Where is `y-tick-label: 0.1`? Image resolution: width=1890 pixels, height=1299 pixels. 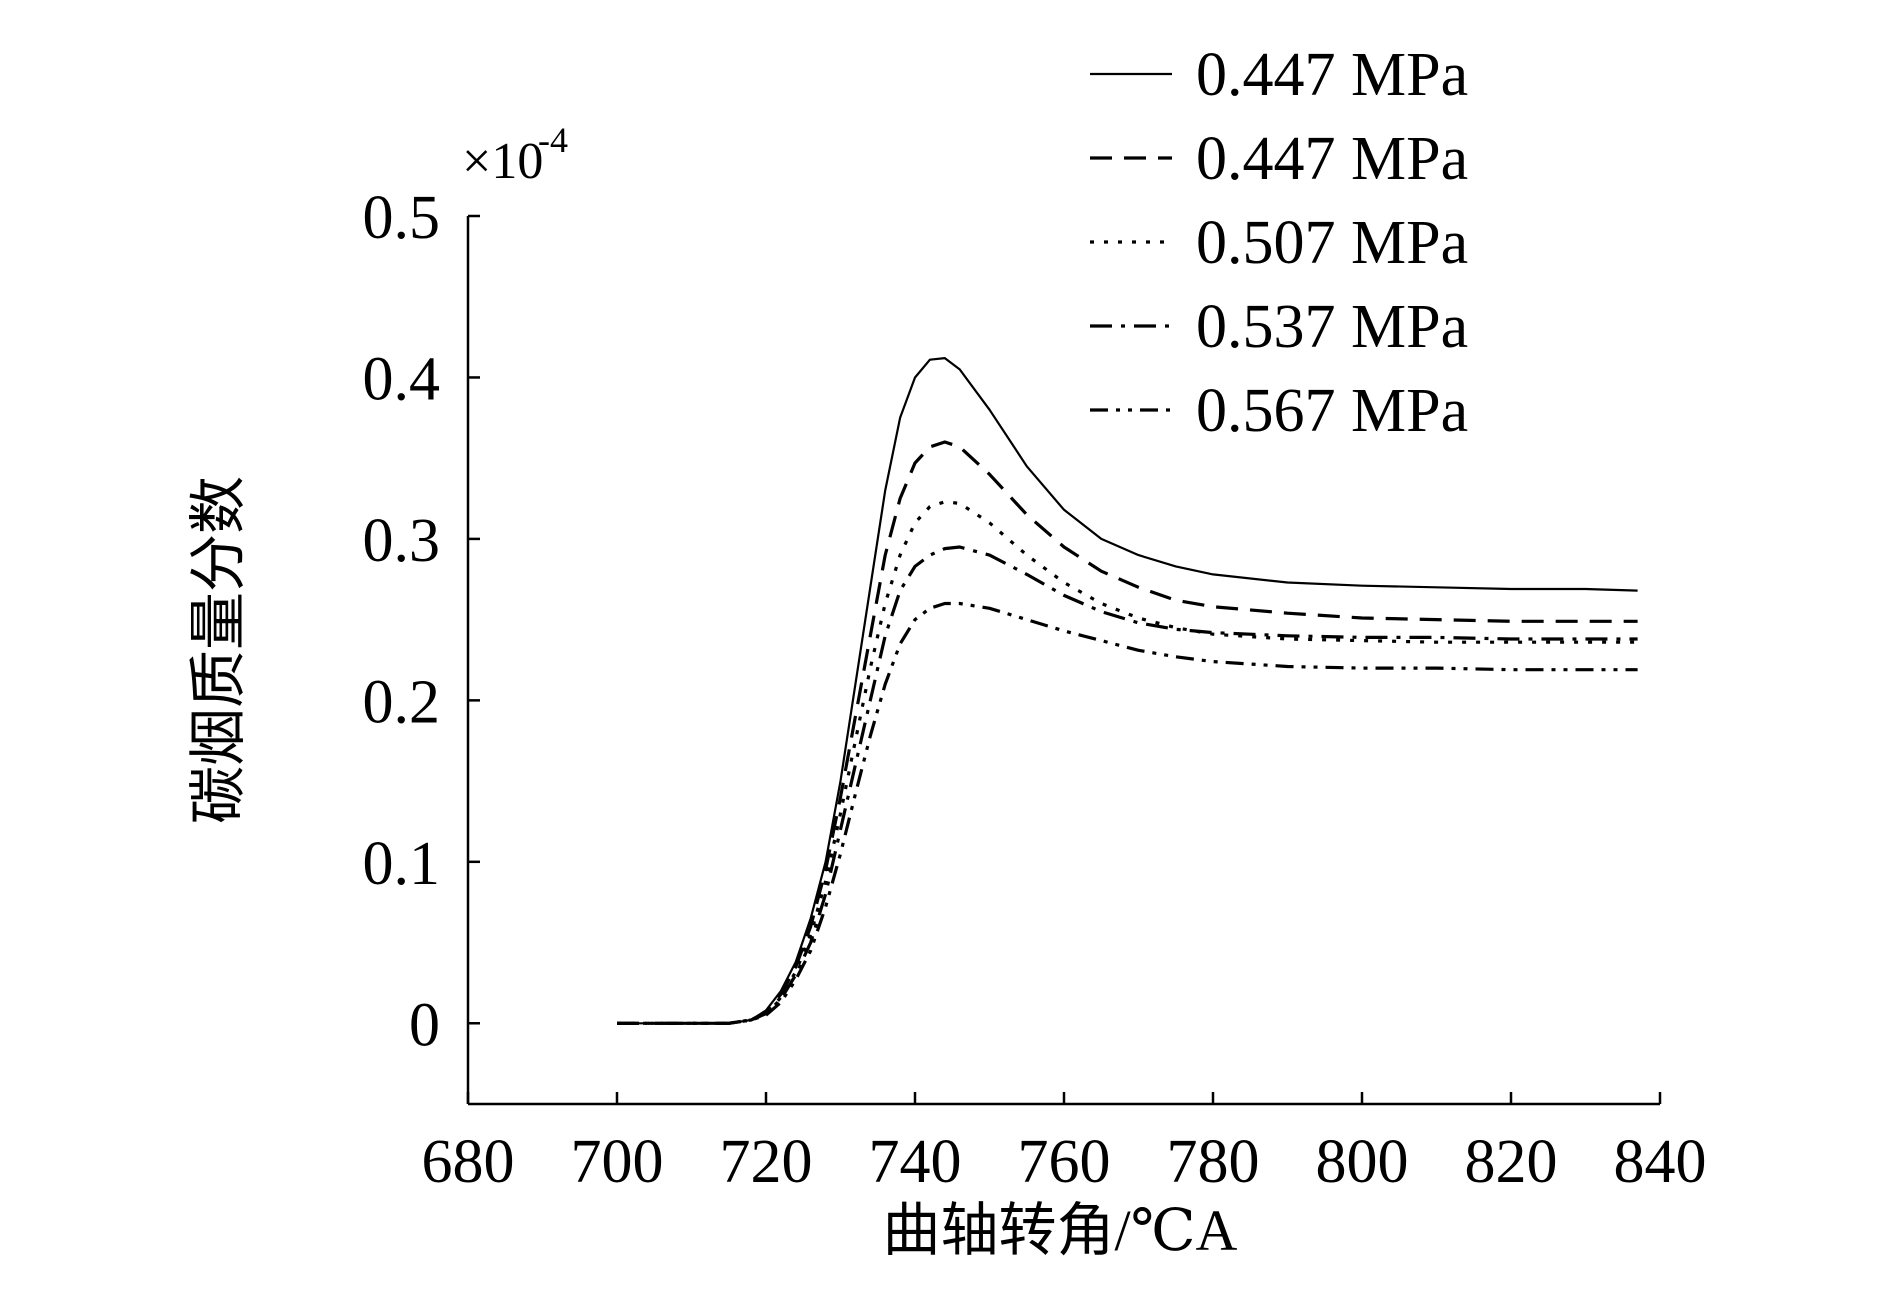
y-tick-label: 0.1 is located at coordinates (402, 864).